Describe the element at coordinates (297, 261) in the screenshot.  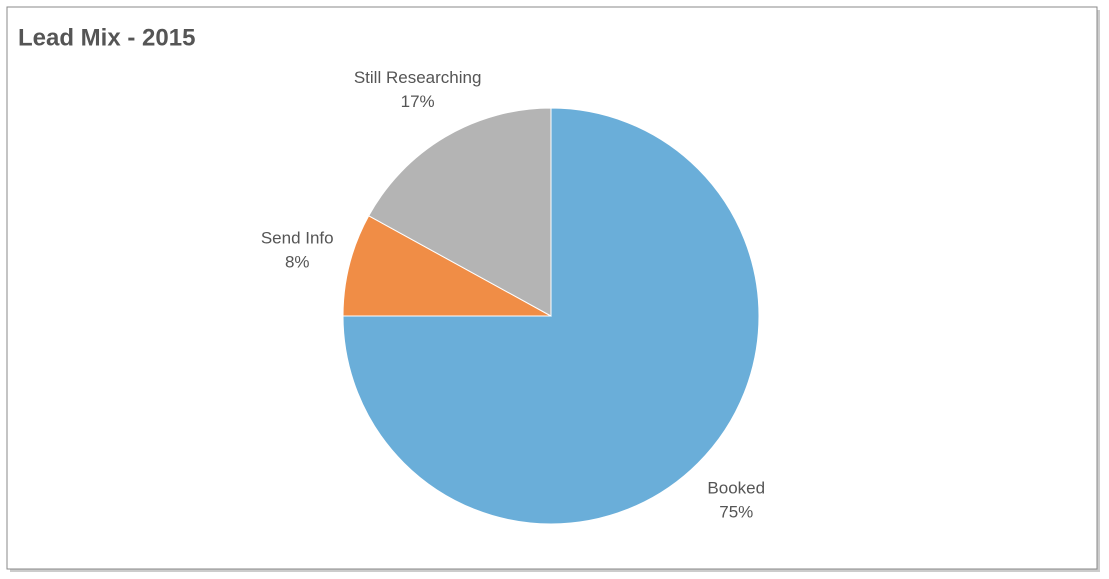
I see `slice-value-label: 8%` at that location.